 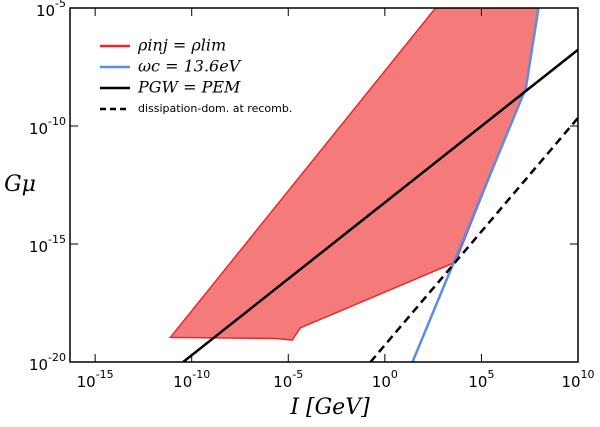 What do you see at coordinates (47, 244) in the screenshot?
I see `y-tick-label: 10-15` at bounding box center [47, 244].